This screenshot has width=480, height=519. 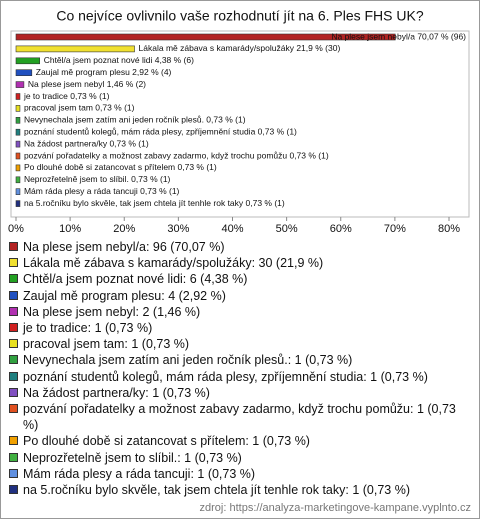 What do you see at coordinates (178, 229) in the screenshot?
I see `x-tick-label: 30%` at bounding box center [178, 229].